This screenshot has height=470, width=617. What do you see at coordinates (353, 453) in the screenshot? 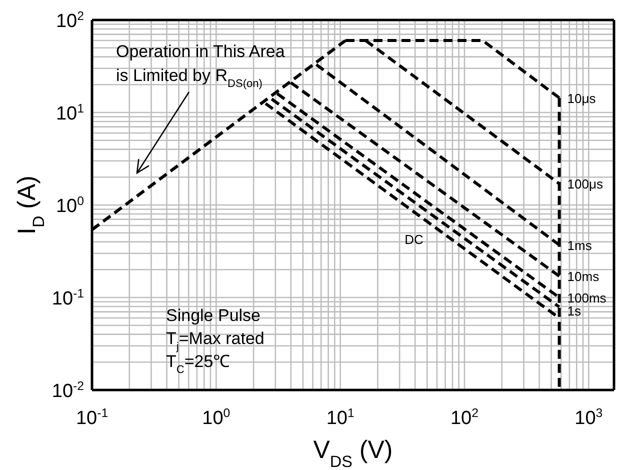
I see `x-axis-title: V$_{DS}$ (V)` at bounding box center [353, 453].